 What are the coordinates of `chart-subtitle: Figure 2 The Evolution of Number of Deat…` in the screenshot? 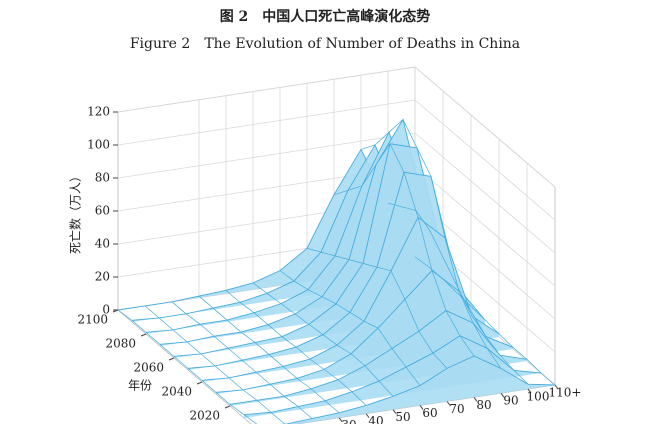 It's located at (325, 44).